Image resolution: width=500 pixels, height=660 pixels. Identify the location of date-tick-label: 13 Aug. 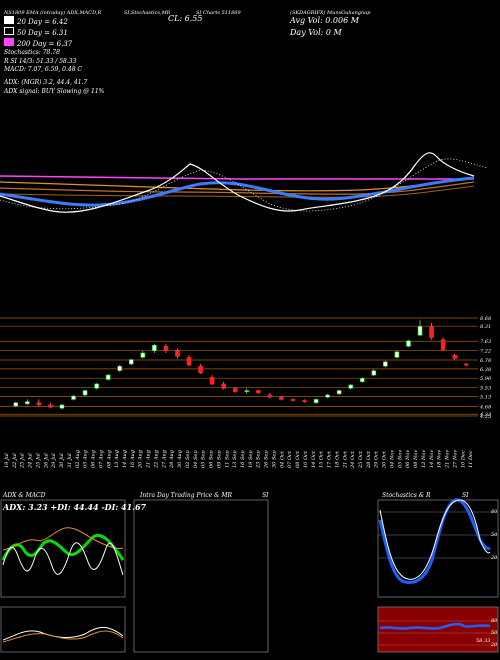
(117, 459).